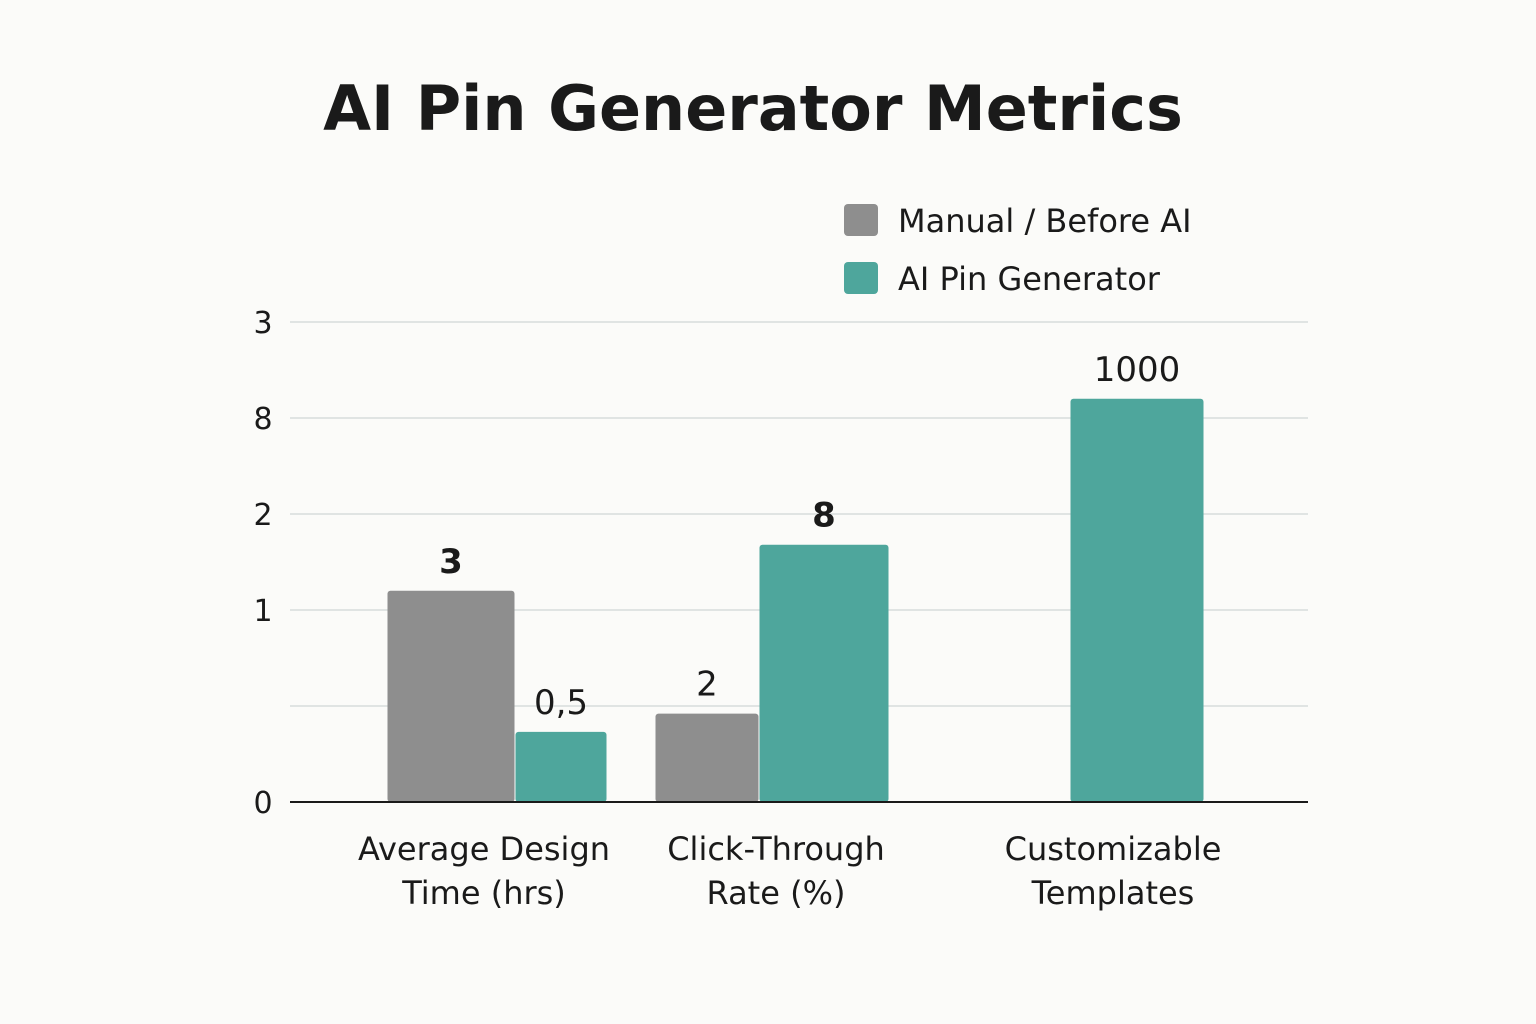 This screenshot has width=1536, height=1024. I want to click on y-tick-label: 3, so click(262, 323).